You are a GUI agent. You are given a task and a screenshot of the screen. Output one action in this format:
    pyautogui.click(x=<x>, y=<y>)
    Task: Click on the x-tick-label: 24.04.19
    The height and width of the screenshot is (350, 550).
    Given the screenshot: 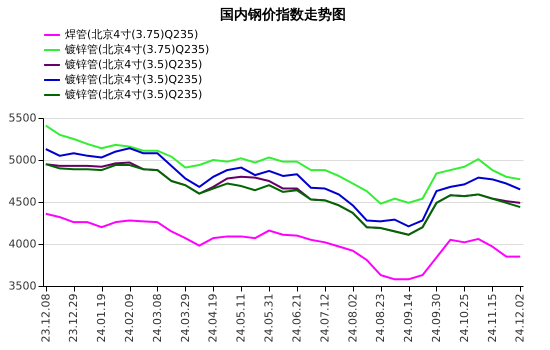 What is the action you would take?
    pyautogui.click(x=213, y=318)
    